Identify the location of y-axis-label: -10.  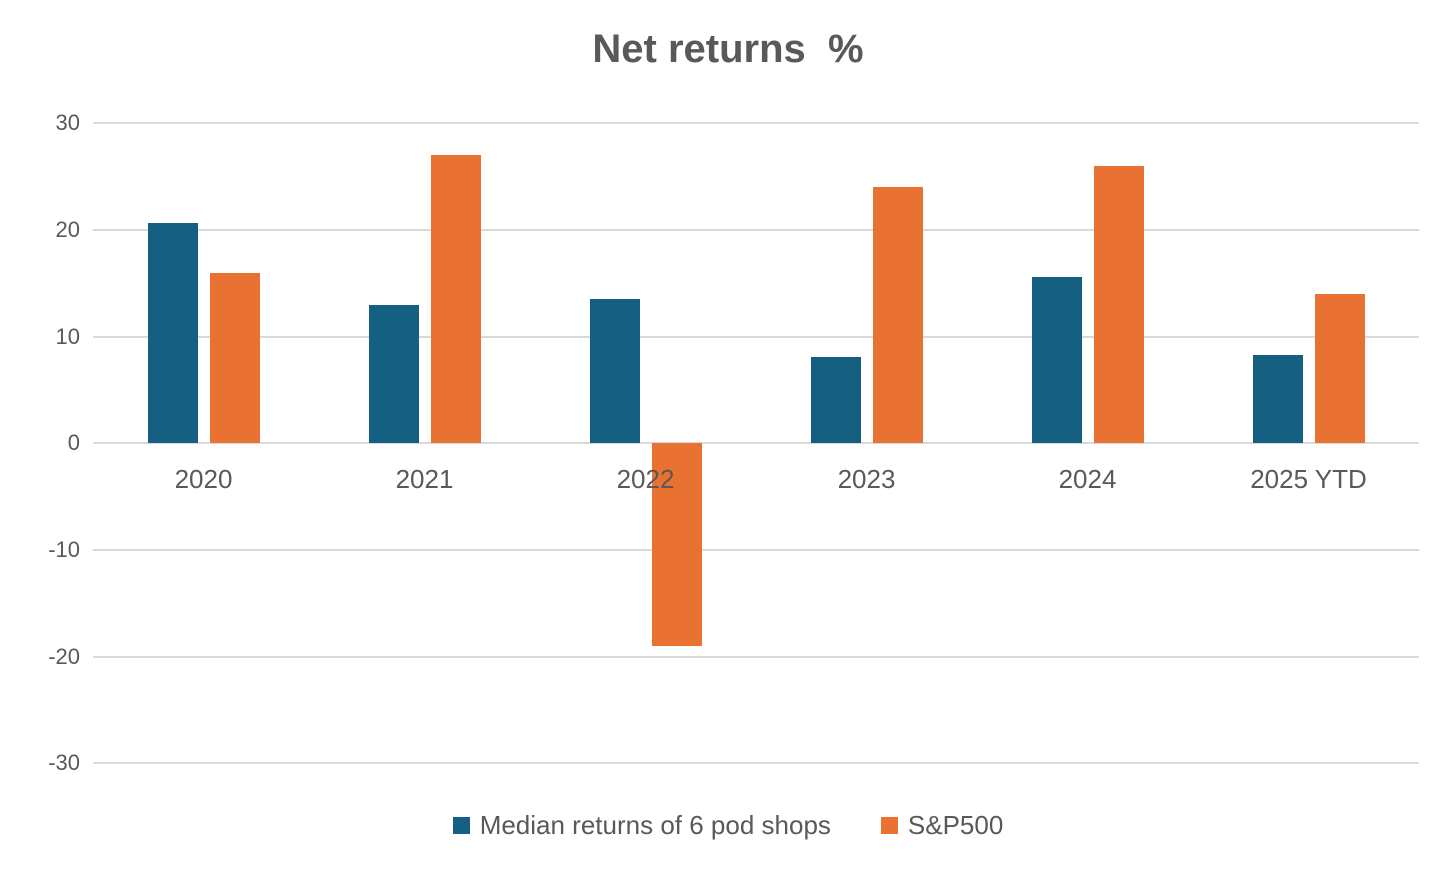
(64, 549).